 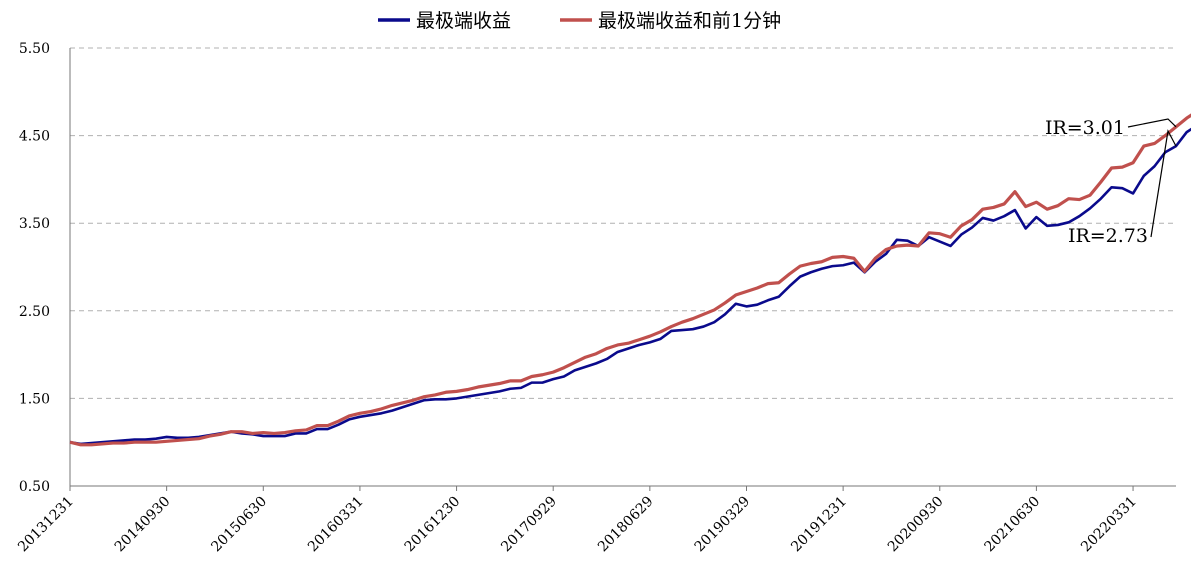 I want to click on y-tick-label: 0.50, so click(x=34, y=487).